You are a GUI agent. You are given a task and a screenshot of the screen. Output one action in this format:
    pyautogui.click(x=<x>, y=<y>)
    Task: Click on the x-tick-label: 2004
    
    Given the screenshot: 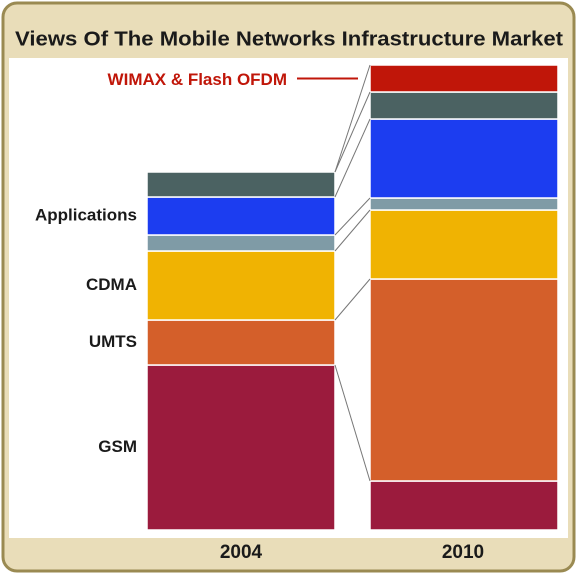 What is the action you would take?
    pyautogui.click(x=241, y=552)
    